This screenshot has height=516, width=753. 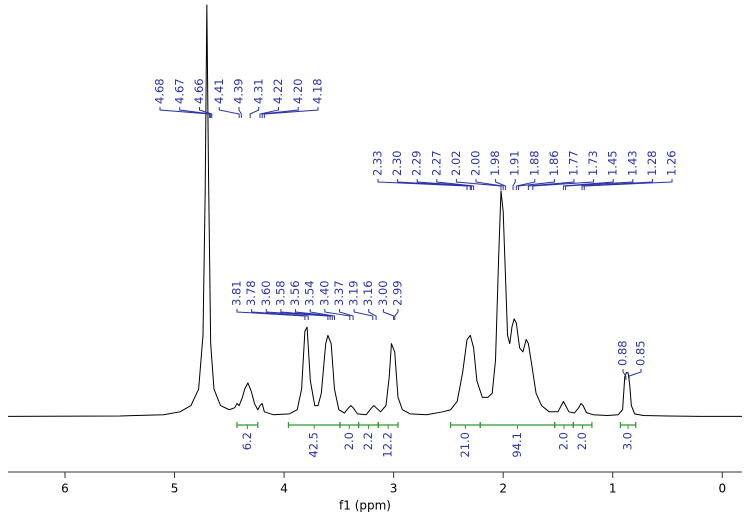 What do you see at coordinates (219, 91) in the screenshot?
I see `peak-label: 4.41` at bounding box center [219, 91].